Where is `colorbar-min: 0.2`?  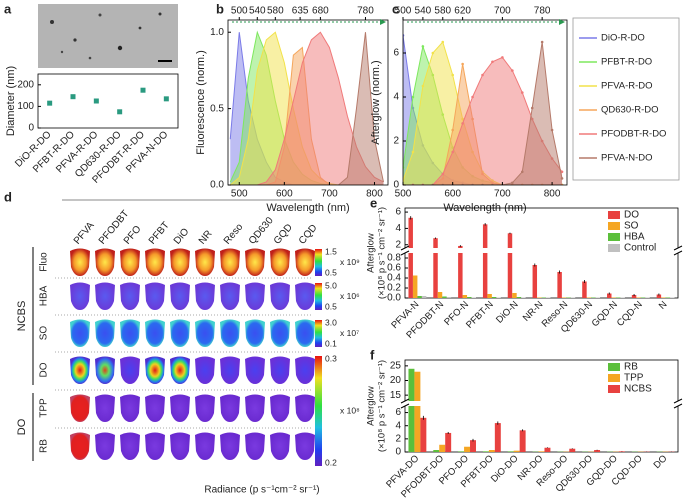
colorbar-min: 0.2 is located at coordinates (331, 462).